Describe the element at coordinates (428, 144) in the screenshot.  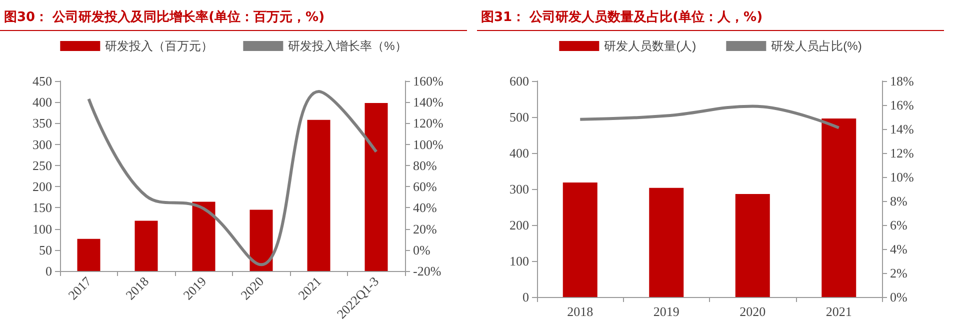
I see `y2-tick-label: 100%` at that location.